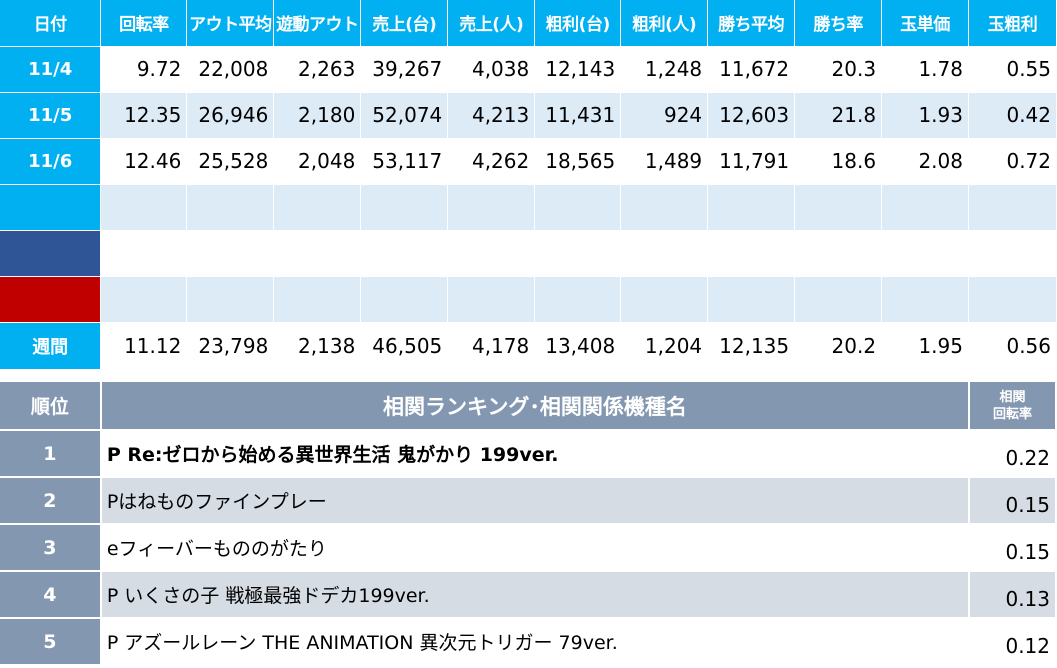 The height and width of the screenshot is (668, 1057). Describe the element at coordinates (578, 115) in the screenshot. I see `cell-gross-per-machine: 11,431` at that location.